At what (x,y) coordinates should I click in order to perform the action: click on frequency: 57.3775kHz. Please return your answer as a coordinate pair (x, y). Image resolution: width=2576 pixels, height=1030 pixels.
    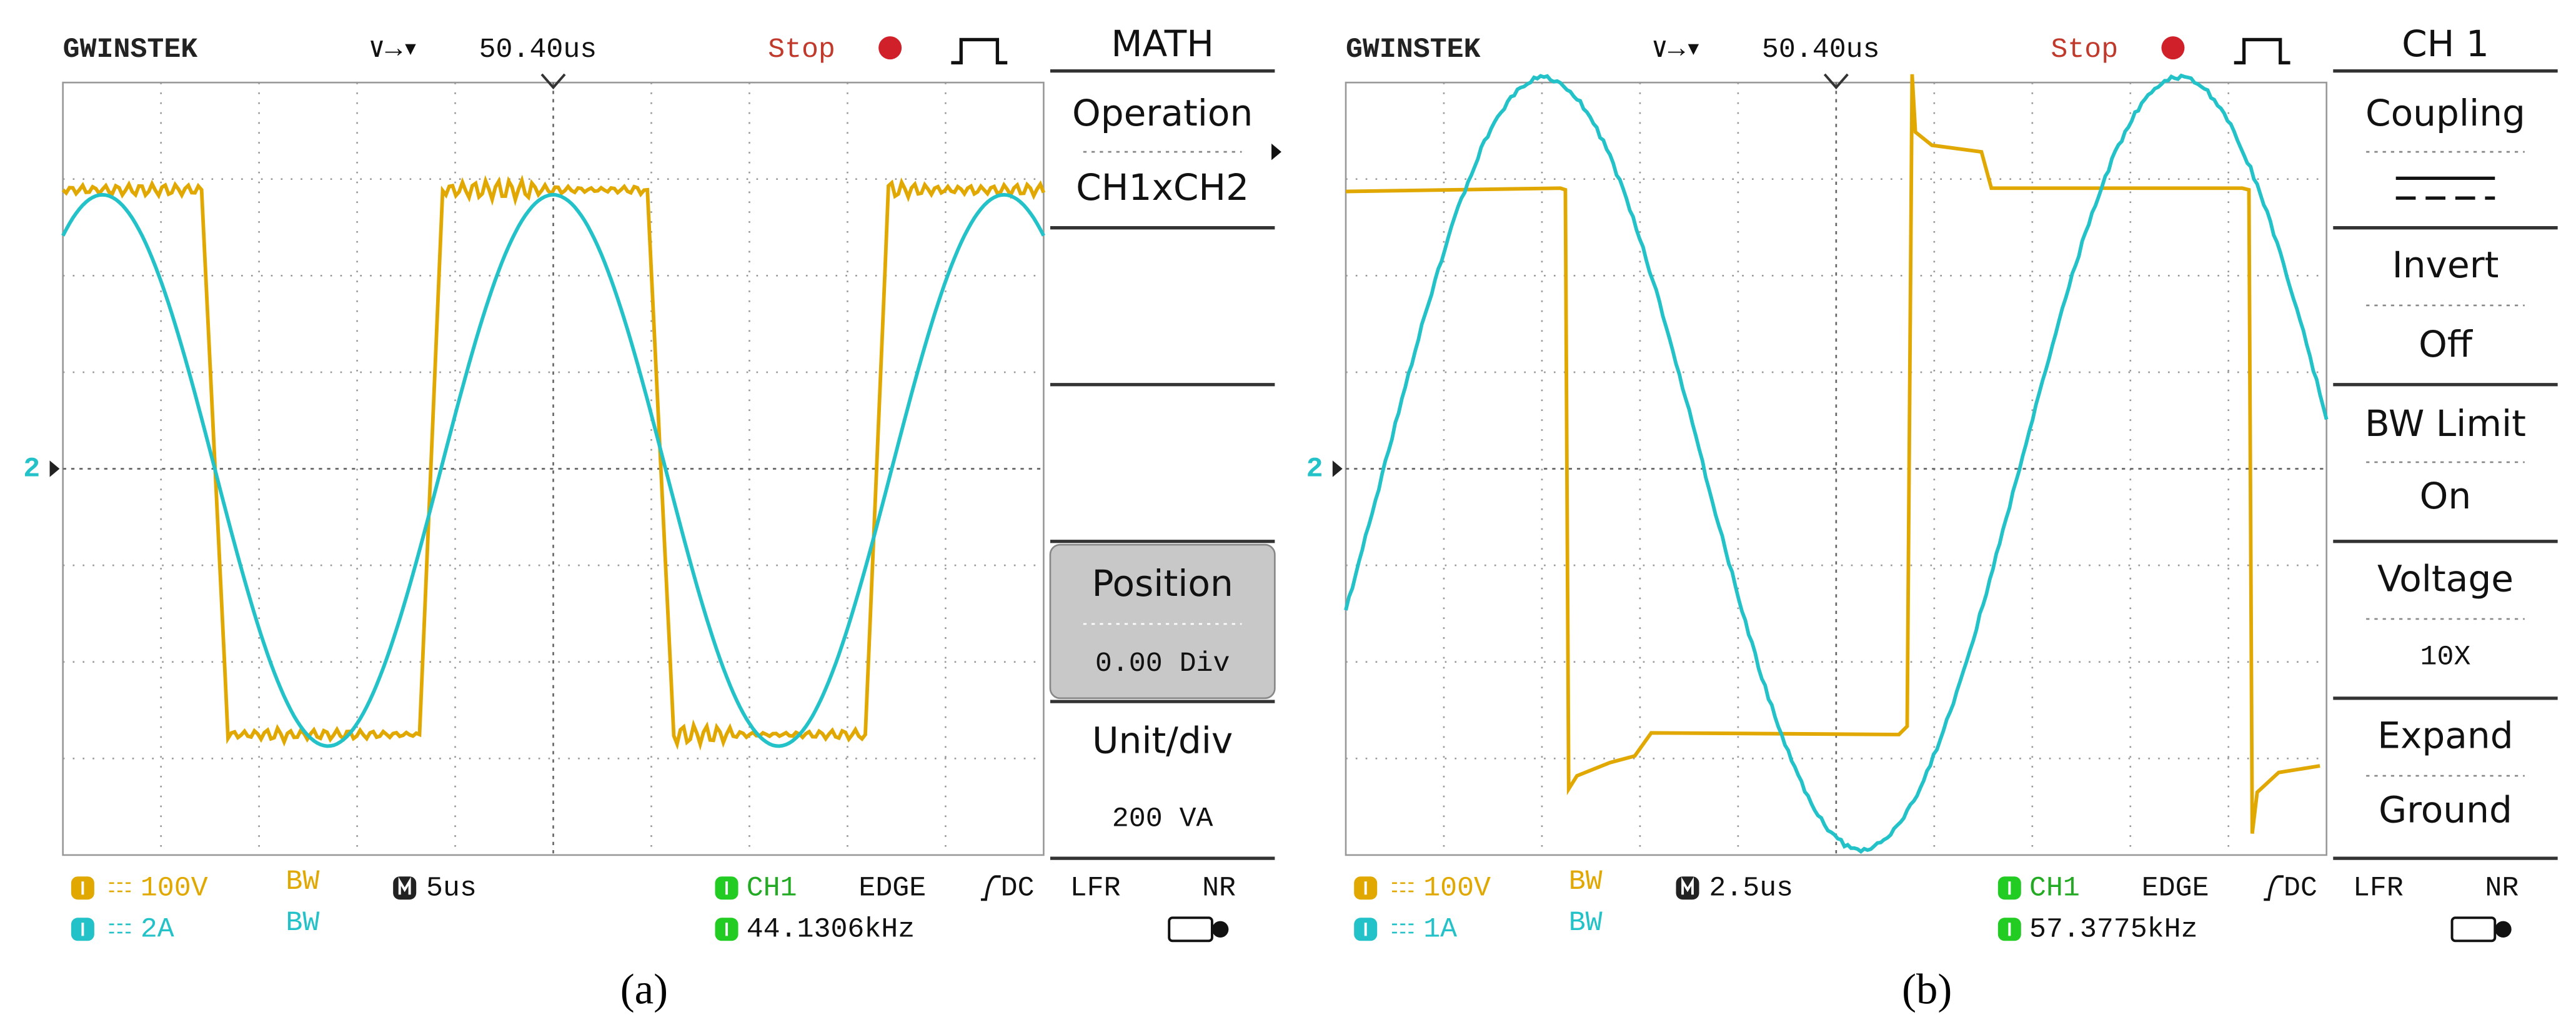
    Looking at the image, I should click on (2113, 930).